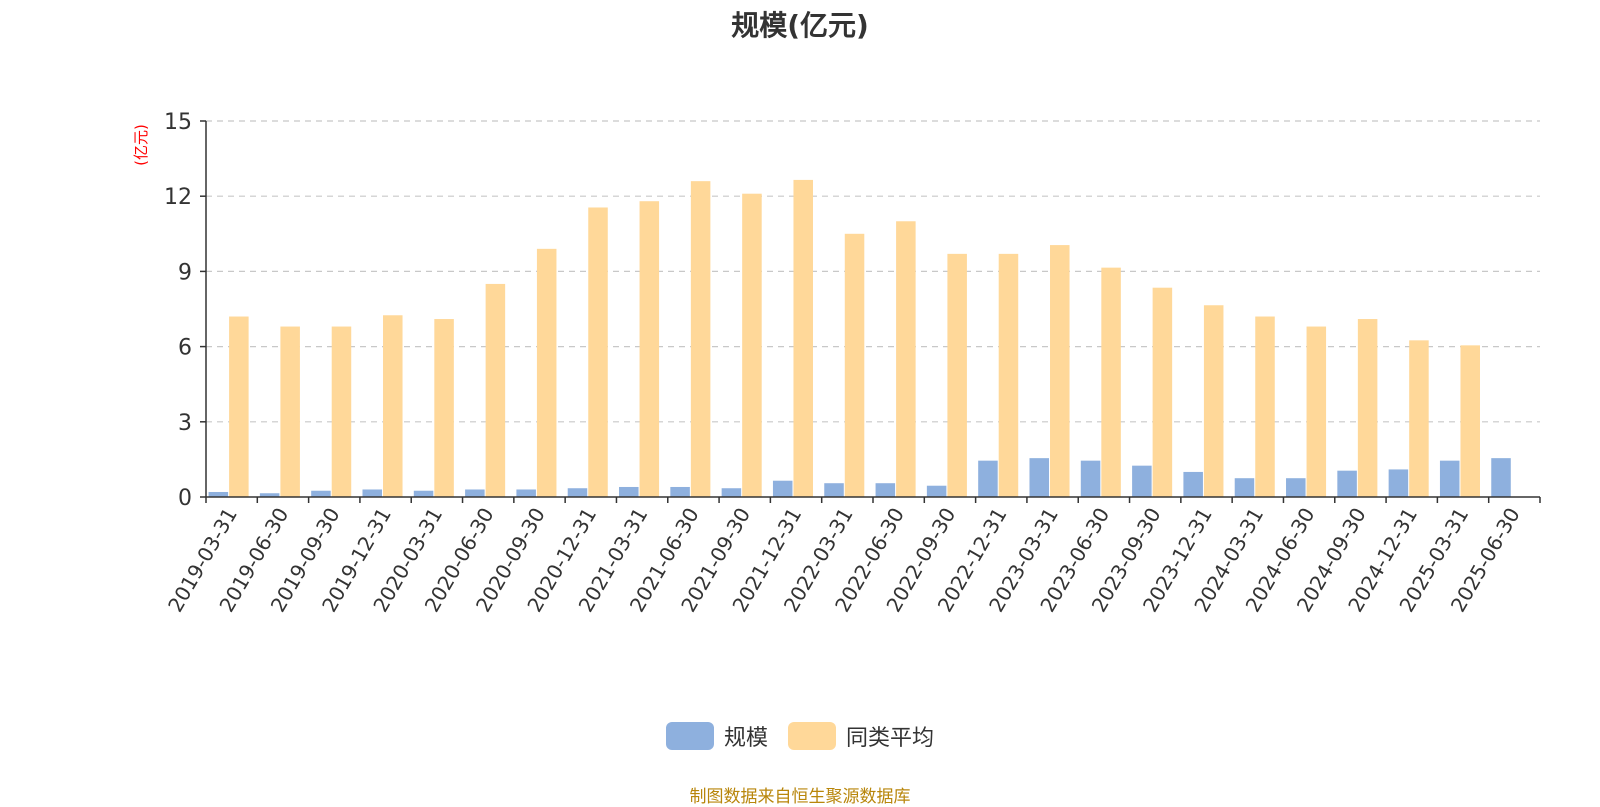 The height and width of the screenshot is (807, 1600). Describe the element at coordinates (890, 738) in the screenshot. I see `legend-label-peer-average: 同类平均` at that location.